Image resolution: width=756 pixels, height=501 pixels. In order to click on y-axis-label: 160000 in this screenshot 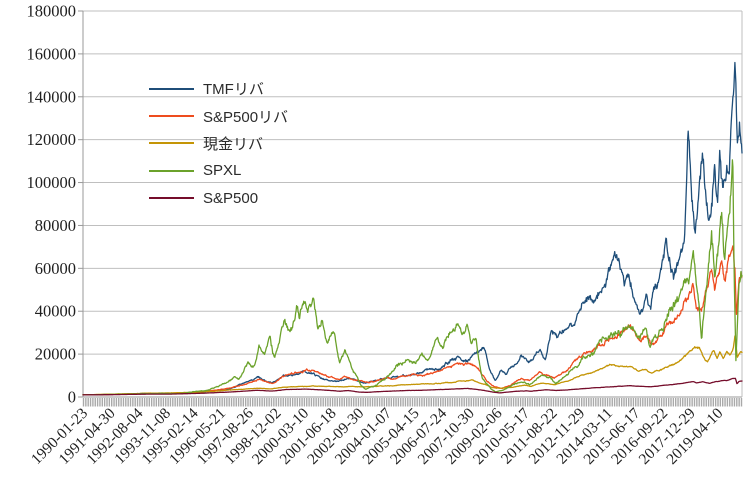, I will do `click(52, 53)`.